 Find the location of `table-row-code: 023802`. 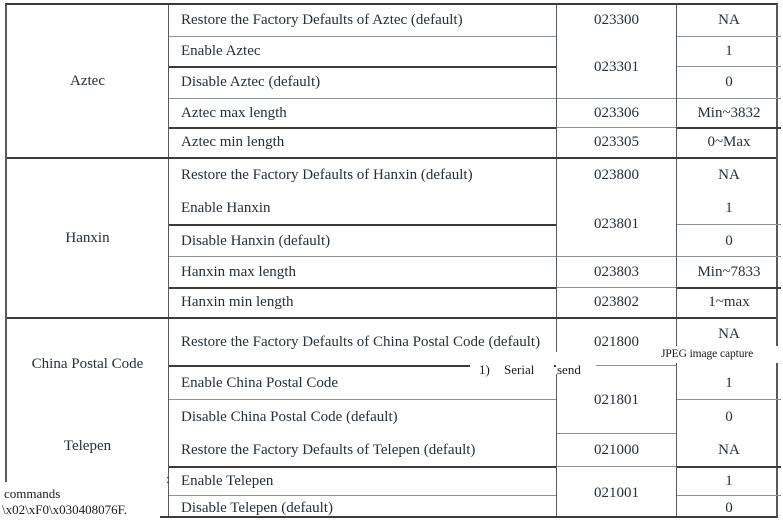

table-row-code: 023802 is located at coordinates (616, 302).